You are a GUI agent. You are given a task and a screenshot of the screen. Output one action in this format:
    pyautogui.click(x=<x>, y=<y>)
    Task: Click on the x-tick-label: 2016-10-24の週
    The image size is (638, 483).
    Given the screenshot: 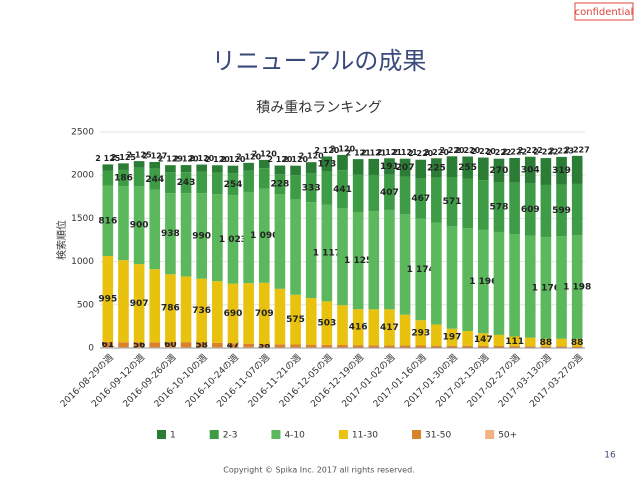 What is the action you would take?
    pyautogui.click(x=211, y=380)
    